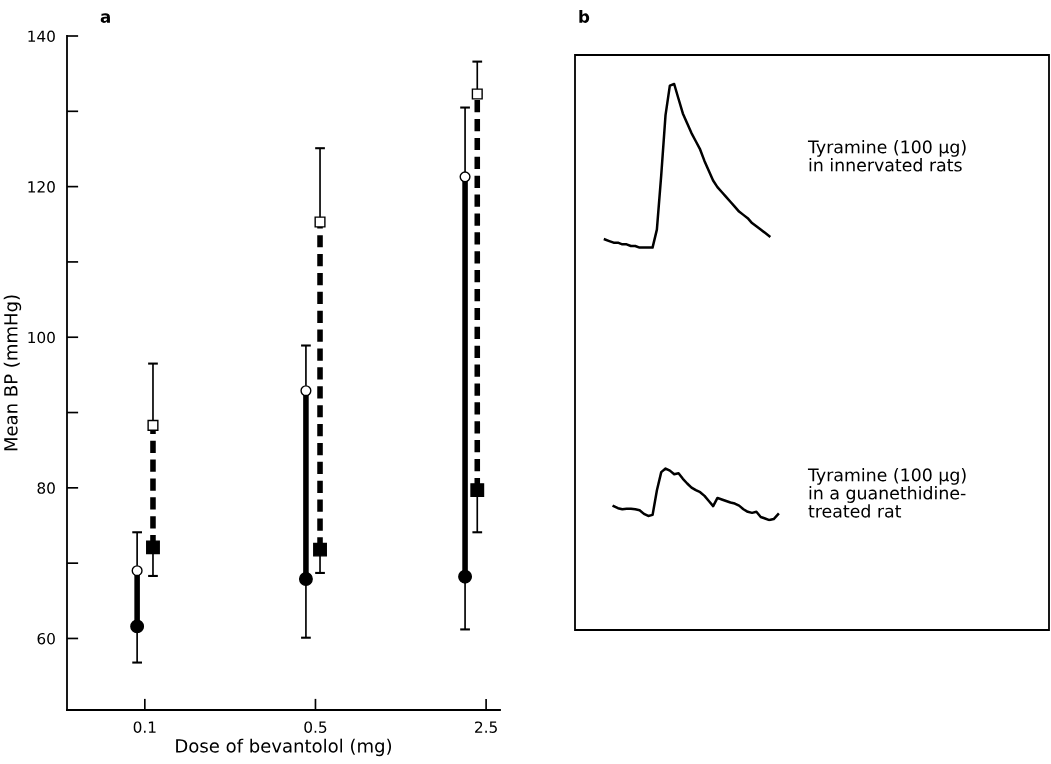 The image size is (1051, 764). What do you see at coordinates (46, 488) in the screenshot?
I see `y-tick-label: 80` at bounding box center [46, 488].